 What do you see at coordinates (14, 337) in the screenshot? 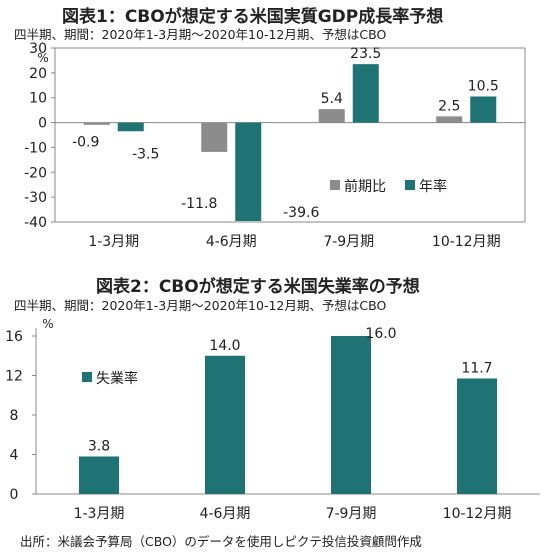
I see `y-tick-label: 16` at bounding box center [14, 337].